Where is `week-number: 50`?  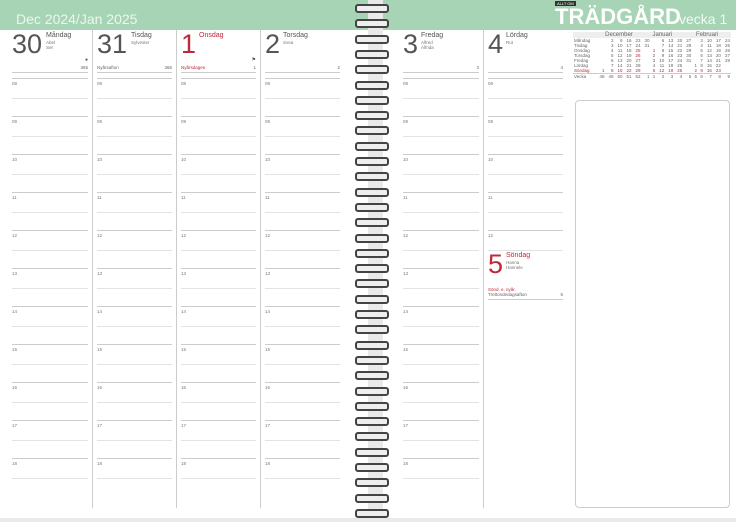
week-number: 50 is located at coordinates (620, 76).